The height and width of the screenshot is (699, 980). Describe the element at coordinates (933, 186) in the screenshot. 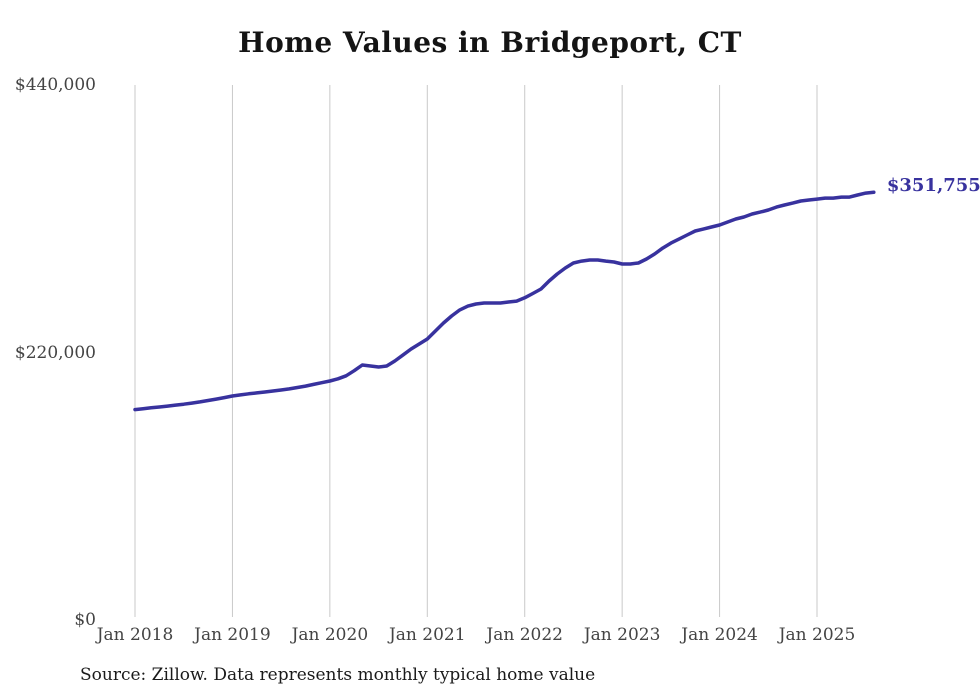

I see `last-value-label: $351,755` at that location.